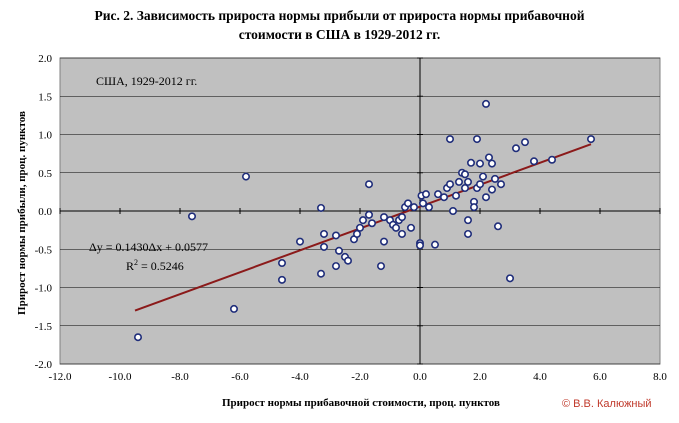  I want to click on x-tick-label-5: -2.0, so click(360, 377).